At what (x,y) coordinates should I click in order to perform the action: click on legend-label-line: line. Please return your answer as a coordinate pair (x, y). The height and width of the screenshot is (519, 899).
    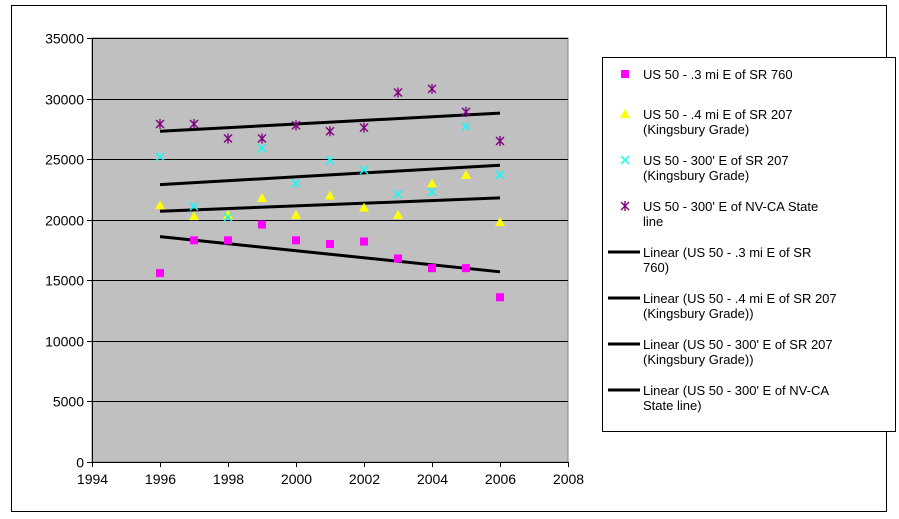
    Looking at the image, I should click on (653, 221).